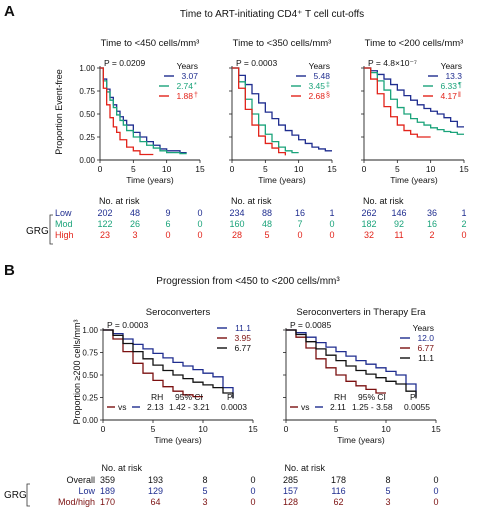 This screenshot has width=483, height=512. What do you see at coordinates (336, 361) in the screenshot?
I see `chart5-series-mod-high` at bounding box center [336, 361].